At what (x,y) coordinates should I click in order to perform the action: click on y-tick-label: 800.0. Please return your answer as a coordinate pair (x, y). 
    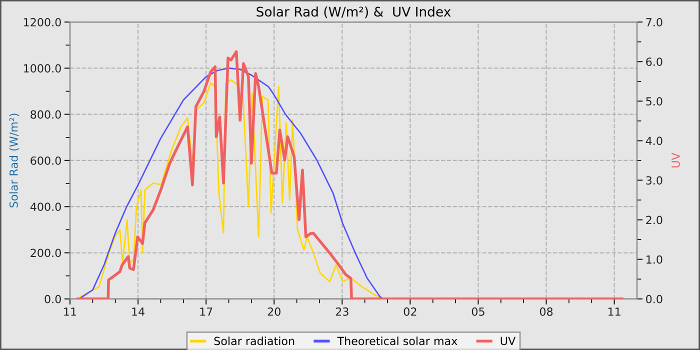
    Looking at the image, I should click on (45, 114).